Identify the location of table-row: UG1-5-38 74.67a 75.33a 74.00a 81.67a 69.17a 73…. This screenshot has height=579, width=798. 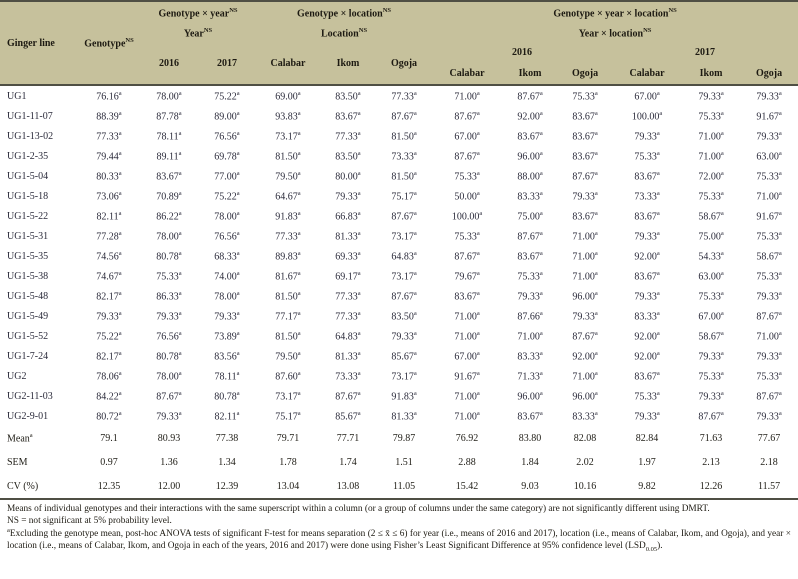
(399, 276).